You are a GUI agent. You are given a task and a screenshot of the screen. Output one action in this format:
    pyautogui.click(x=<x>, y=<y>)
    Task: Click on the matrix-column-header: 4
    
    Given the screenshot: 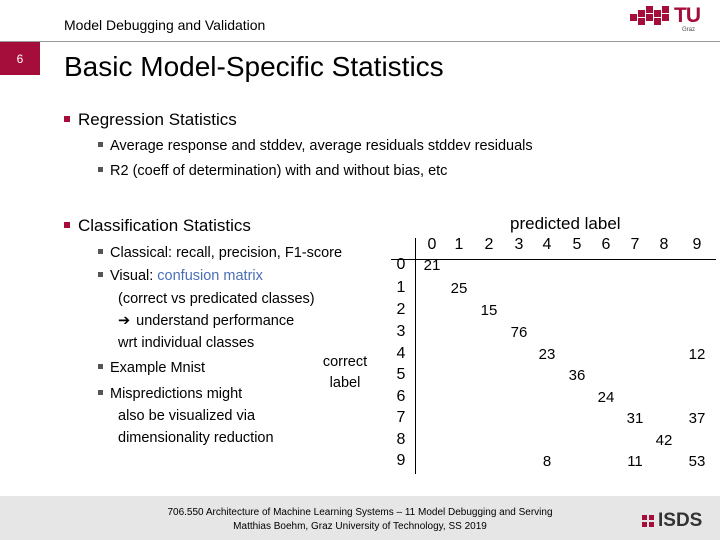 What is the action you would take?
    pyautogui.click(x=547, y=244)
    